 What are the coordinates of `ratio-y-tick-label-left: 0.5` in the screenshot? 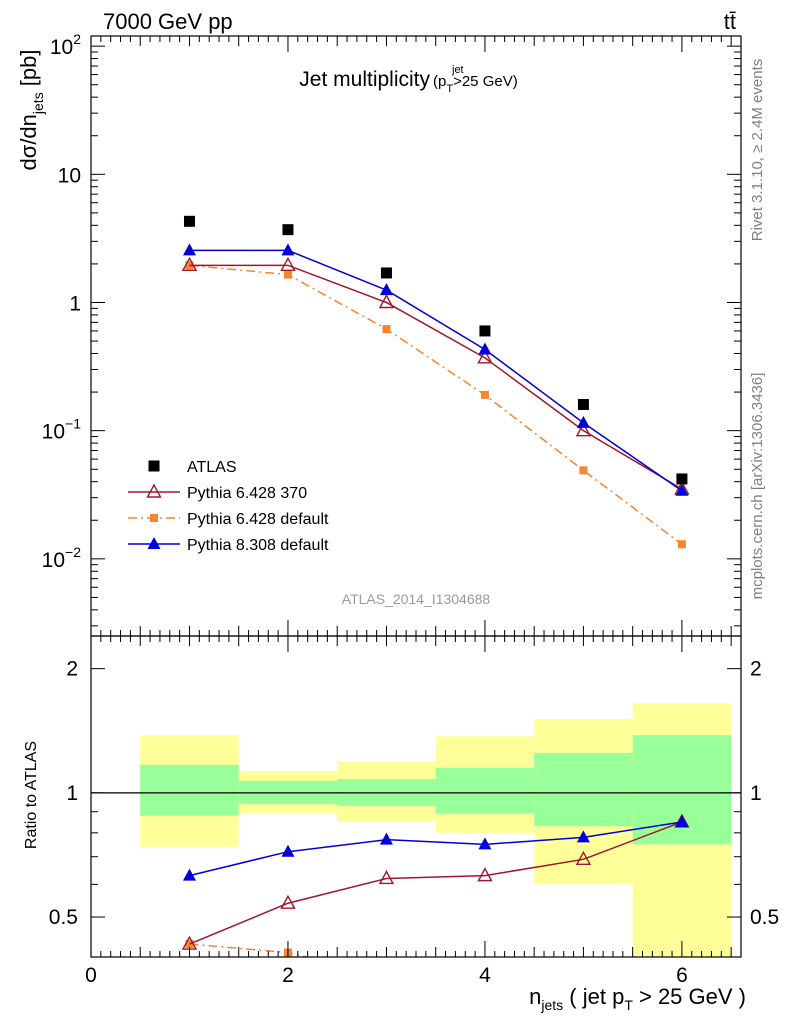 It's located at (63, 917).